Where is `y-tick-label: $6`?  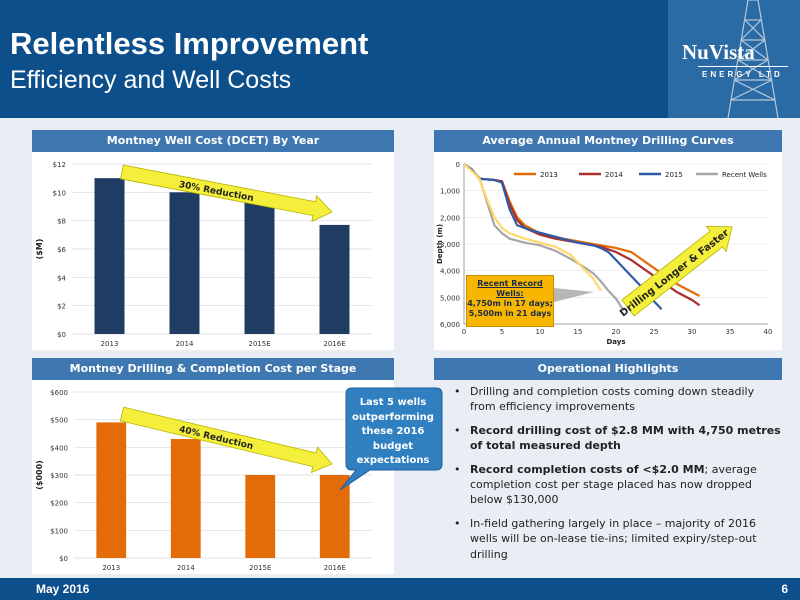 y-tick-label: $6 is located at coordinates (61, 250).